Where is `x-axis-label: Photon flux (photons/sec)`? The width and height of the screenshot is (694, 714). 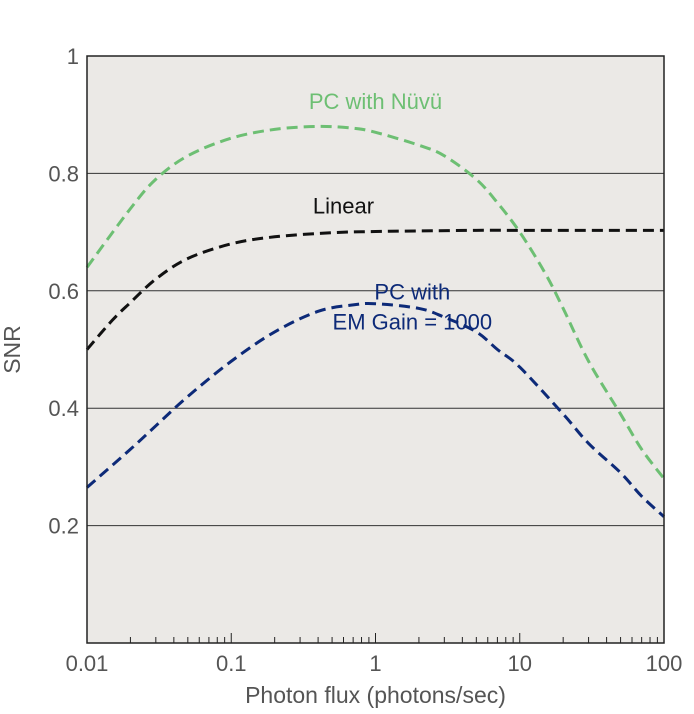
x-axis-label: Photon flux (photons/sec) is located at coordinates (375, 695).